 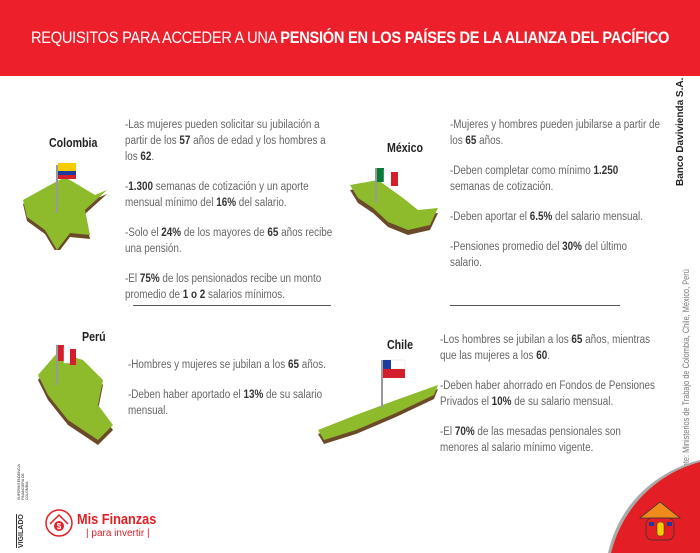 I want to click on brand-tagline: | para invertir |, so click(x=118, y=533).